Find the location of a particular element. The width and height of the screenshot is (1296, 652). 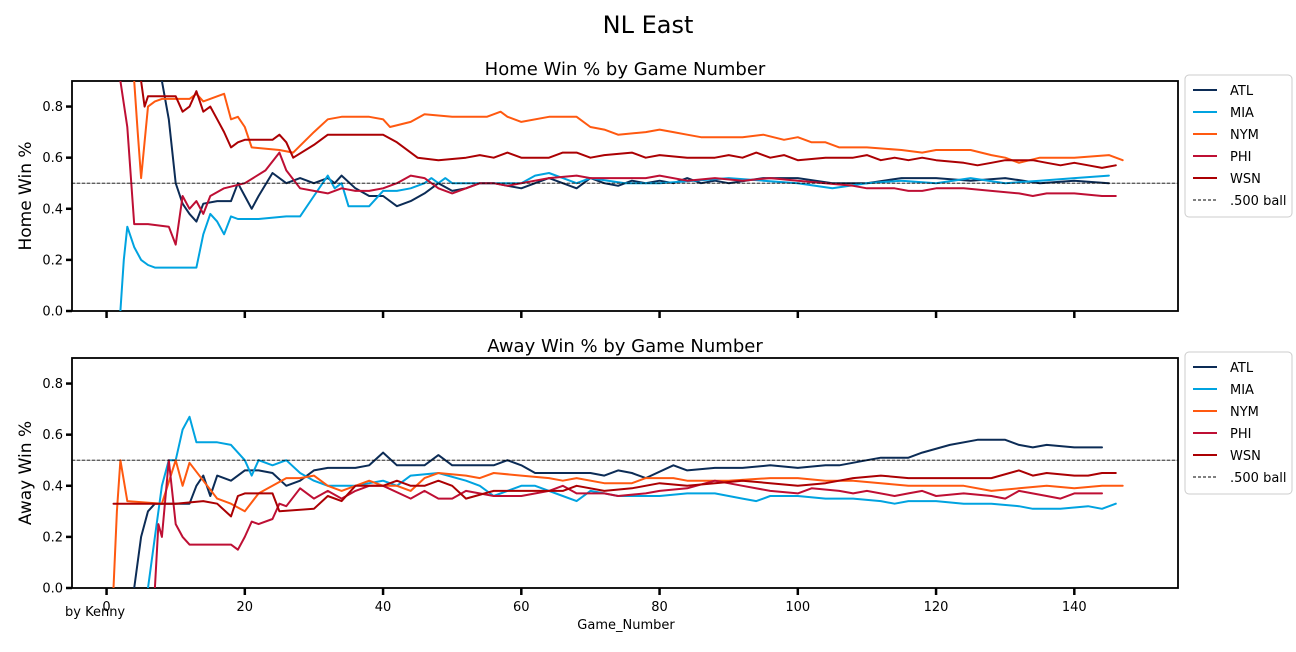

home-legend-box is located at coordinates (1238, 146).